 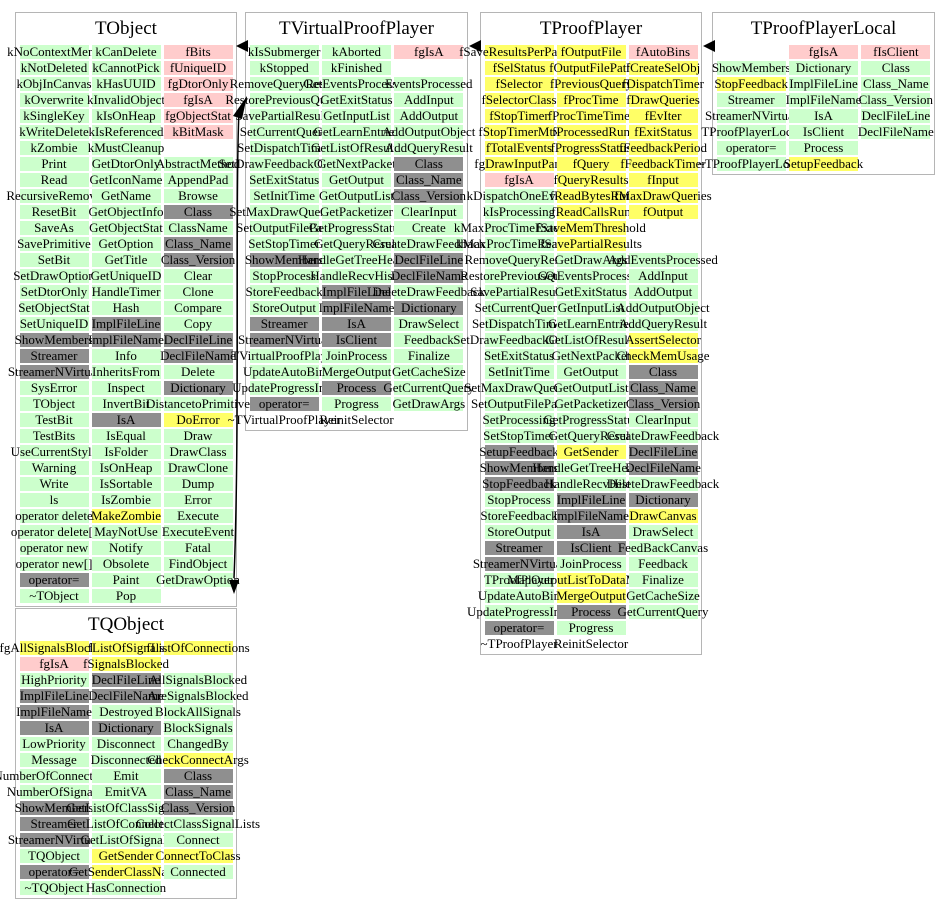 I want to click on class-title: TQObject, so click(x=126, y=624).